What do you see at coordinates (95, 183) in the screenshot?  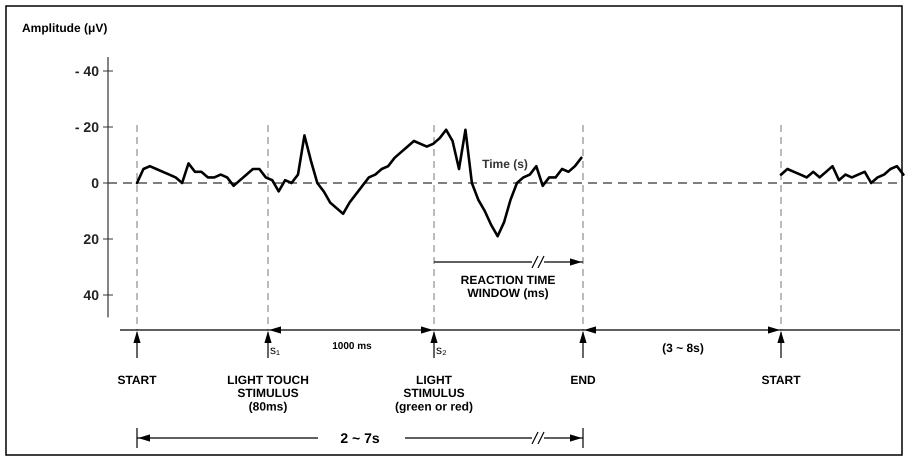 I see `y-tick-label: 0` at bounding box center [95, 183].